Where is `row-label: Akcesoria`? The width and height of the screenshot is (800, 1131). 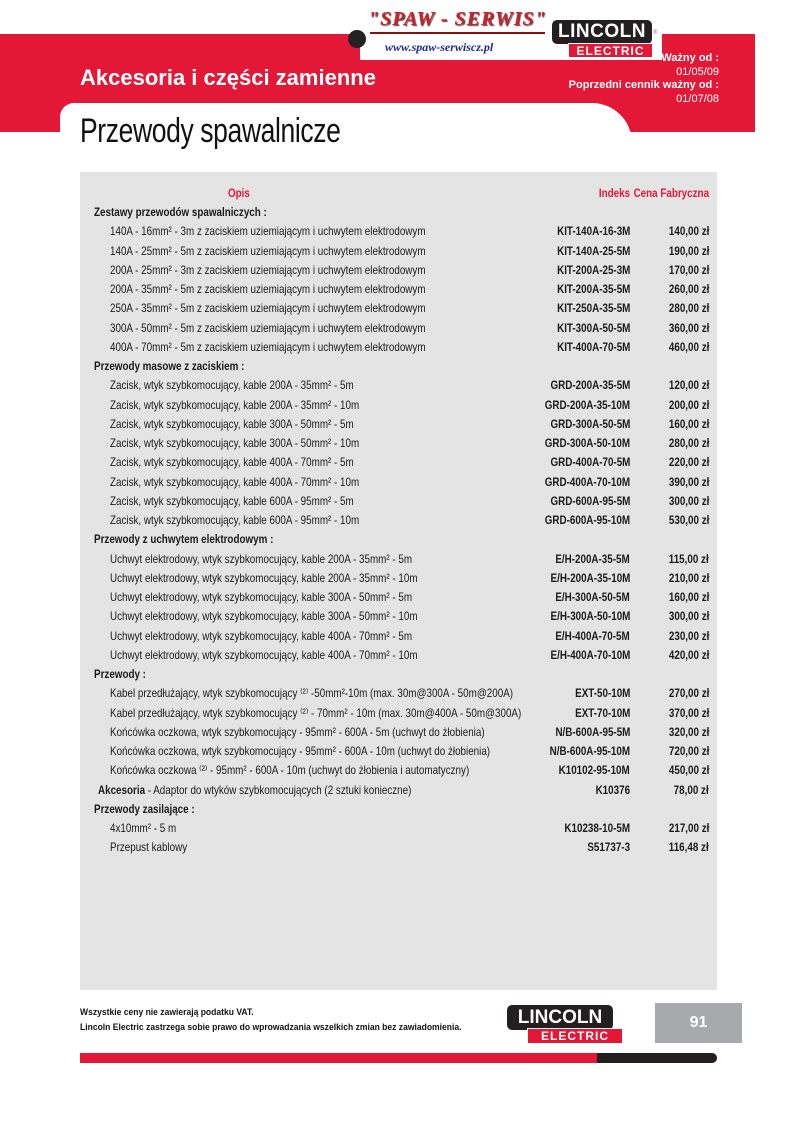
row-label: Akcesoria is located at coordinates (122, 789).